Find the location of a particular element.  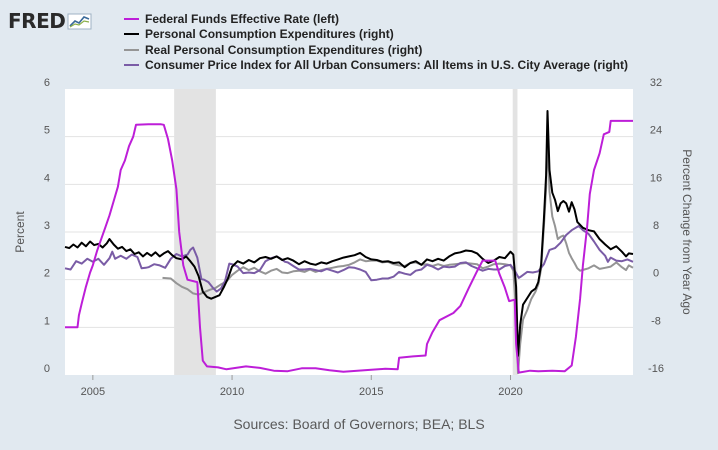

left-tick-label: 6 is located at coordinates (47, 83).